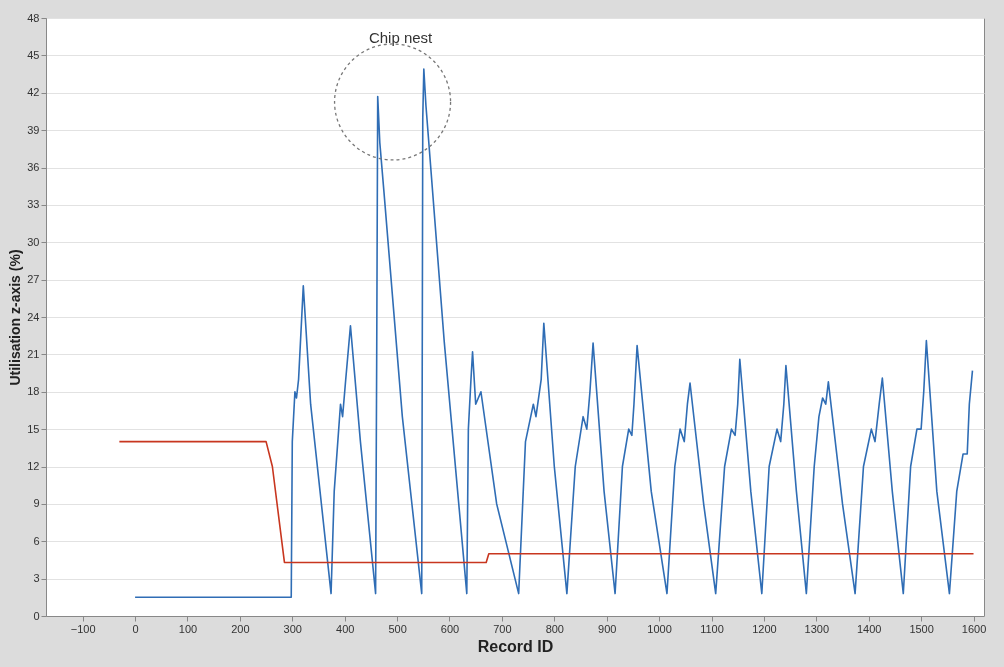 This screenshot has width=1004, height=667. I want to click on x-tick-label: 500, so click(397, 628).